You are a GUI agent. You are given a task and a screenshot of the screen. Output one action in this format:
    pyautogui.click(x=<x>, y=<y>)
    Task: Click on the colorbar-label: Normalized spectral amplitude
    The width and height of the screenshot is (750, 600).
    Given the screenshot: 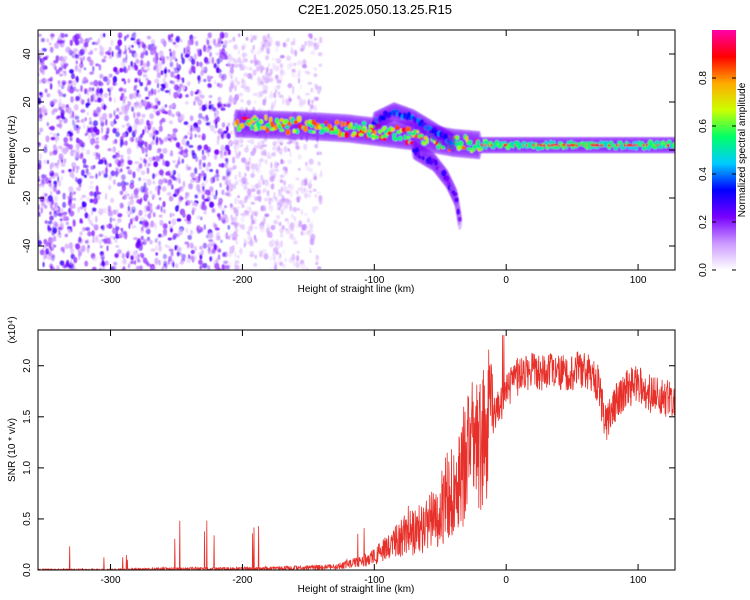 What is the action you would take?
    pyautogui.click(x=742, y=149)
    